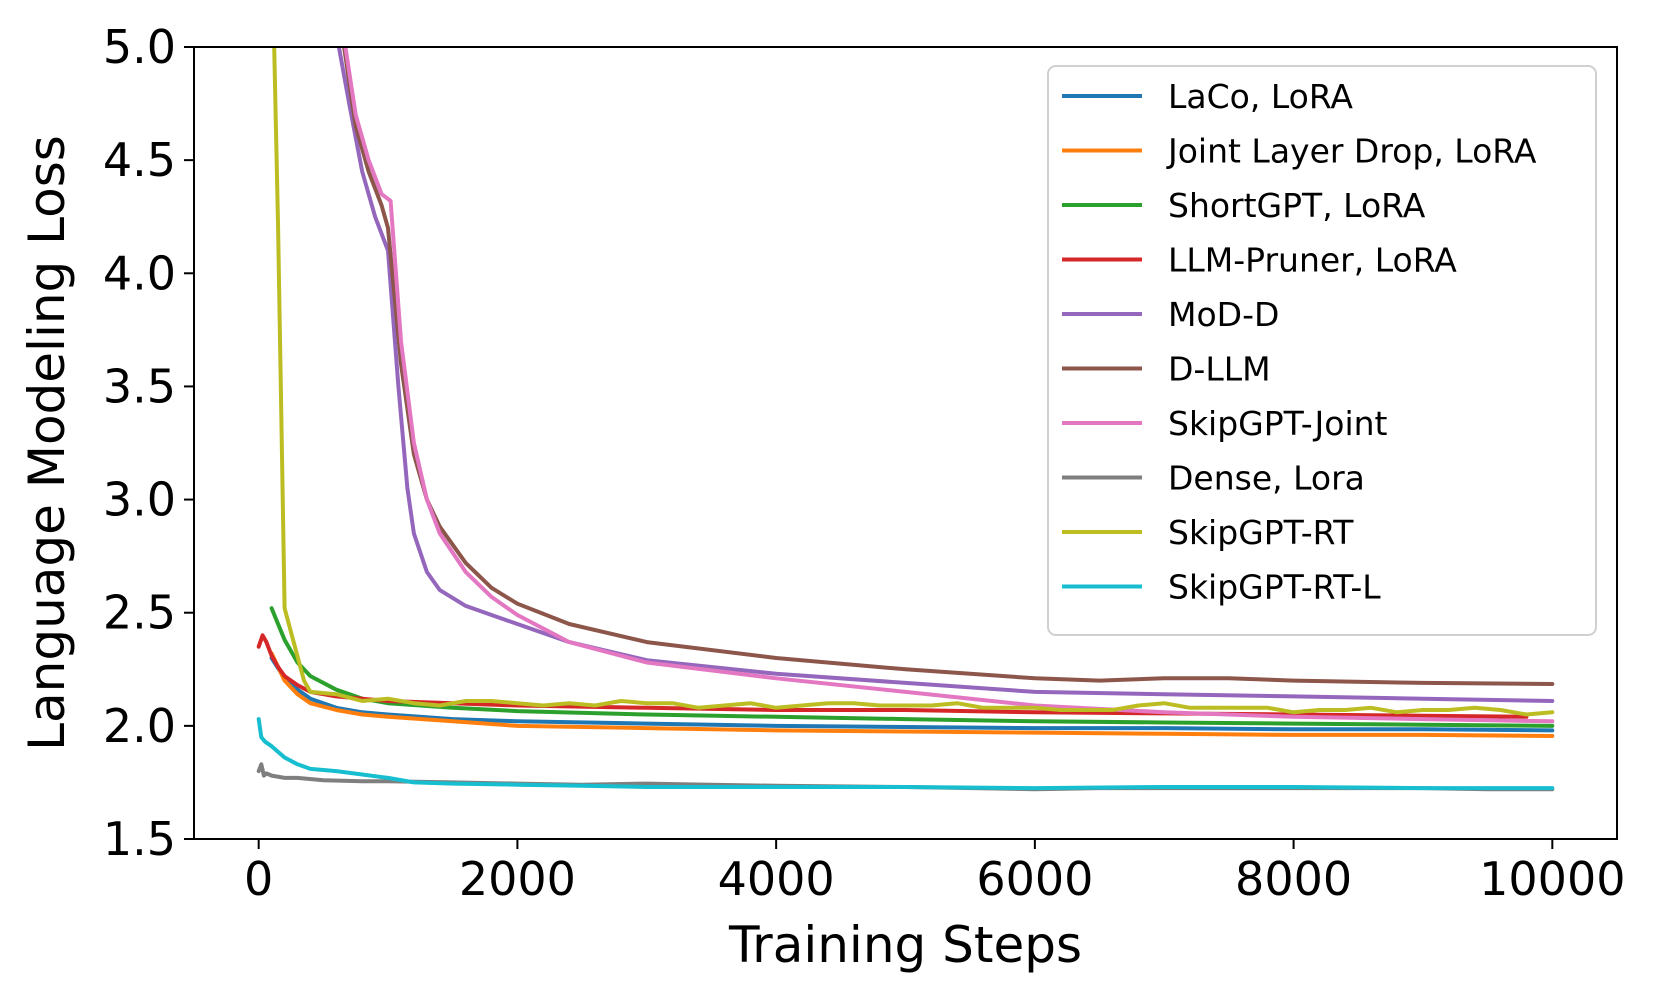 The image size is (1661, 997). I want to click on y-tick-label: 1.5, so click(139, 839).